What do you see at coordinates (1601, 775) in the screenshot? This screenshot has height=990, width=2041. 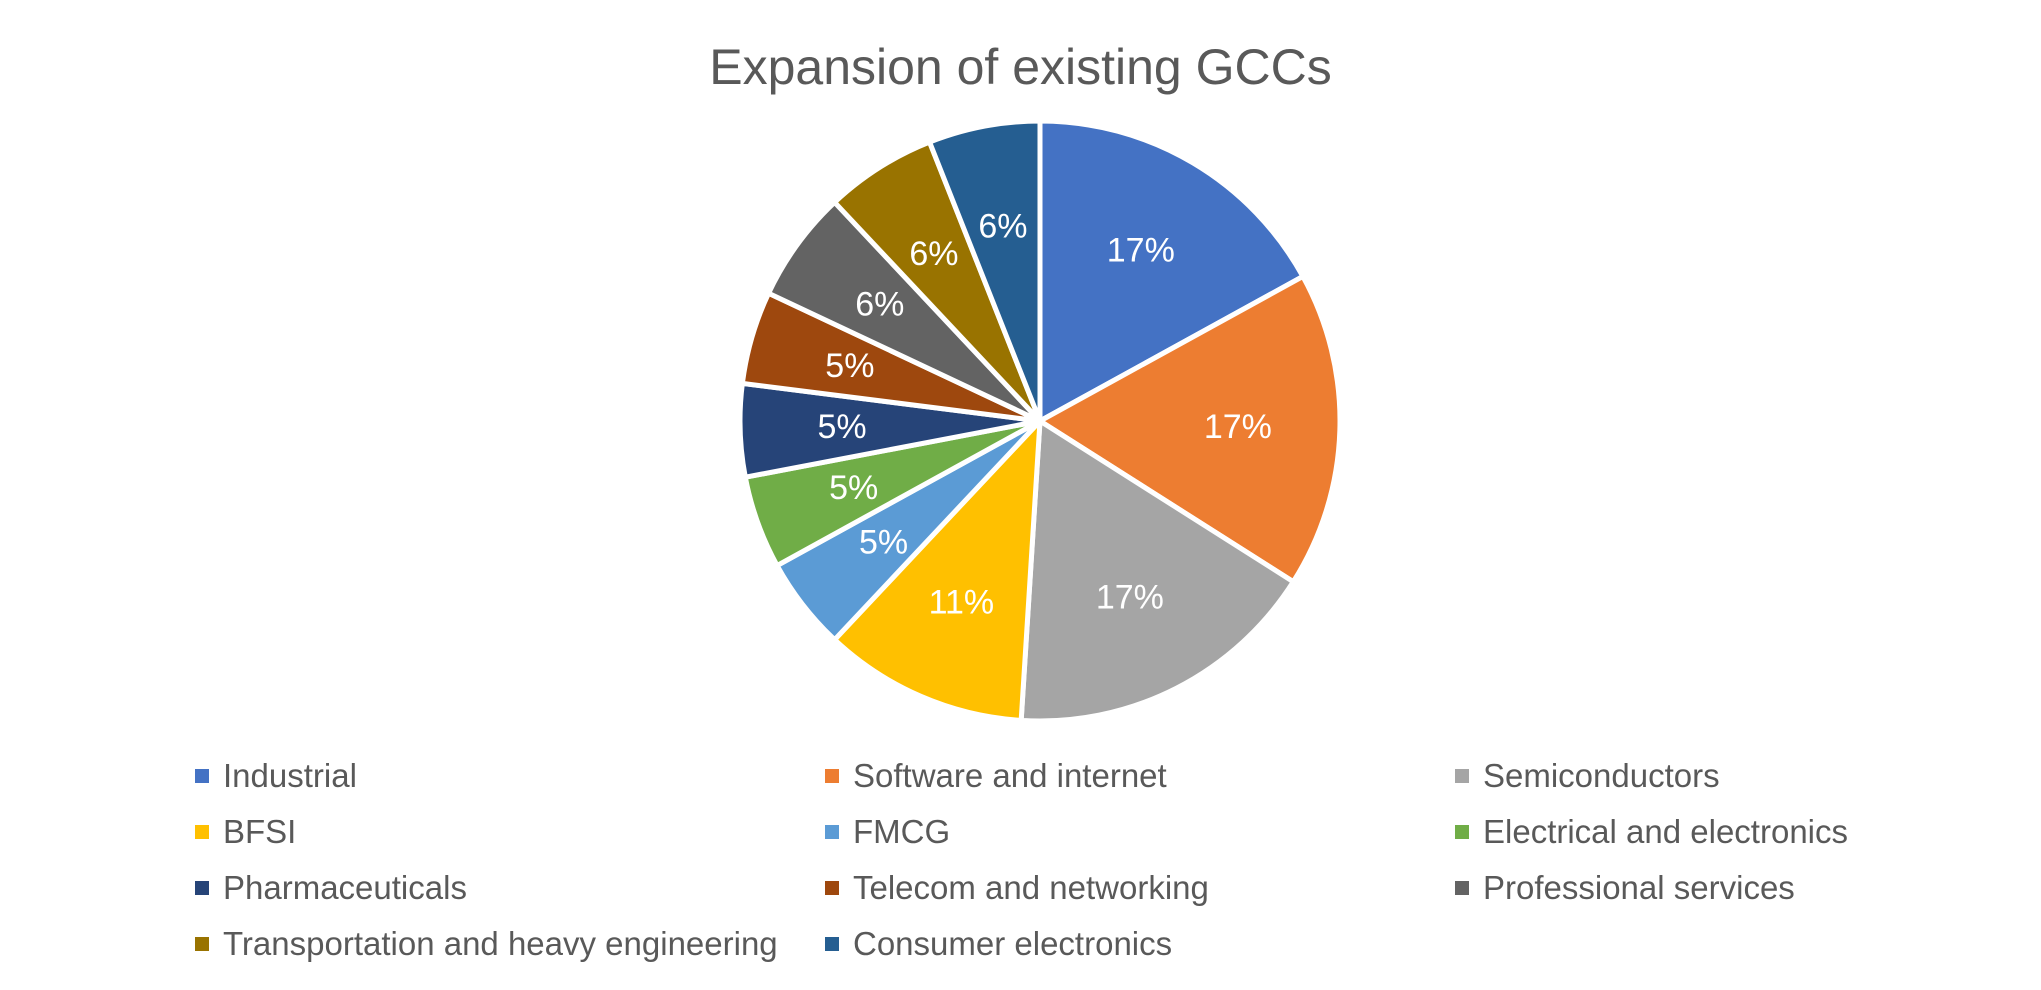 I see `legend-label: Semiconductors` at bounding box center [1601, 775].